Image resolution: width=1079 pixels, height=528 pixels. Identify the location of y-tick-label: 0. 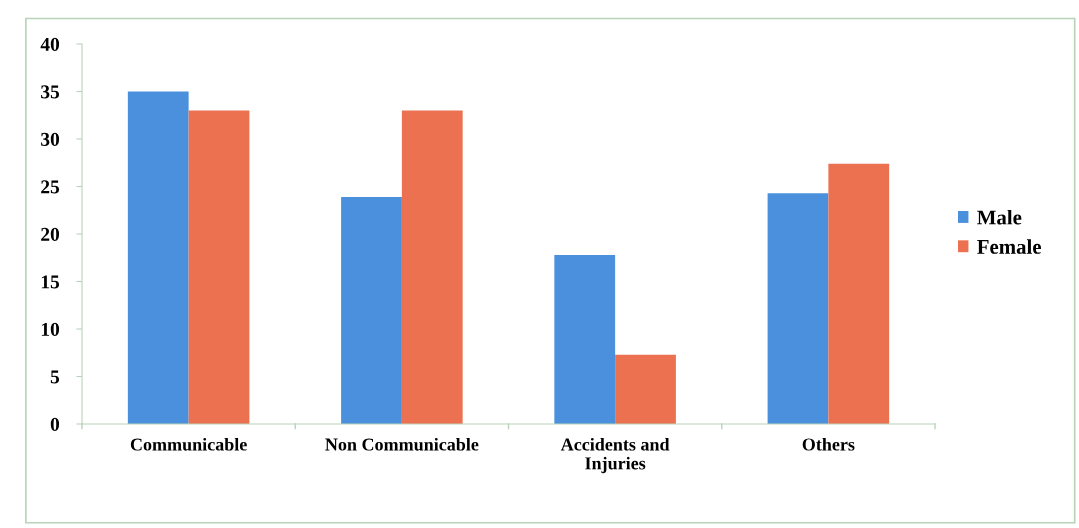
(55, 424).